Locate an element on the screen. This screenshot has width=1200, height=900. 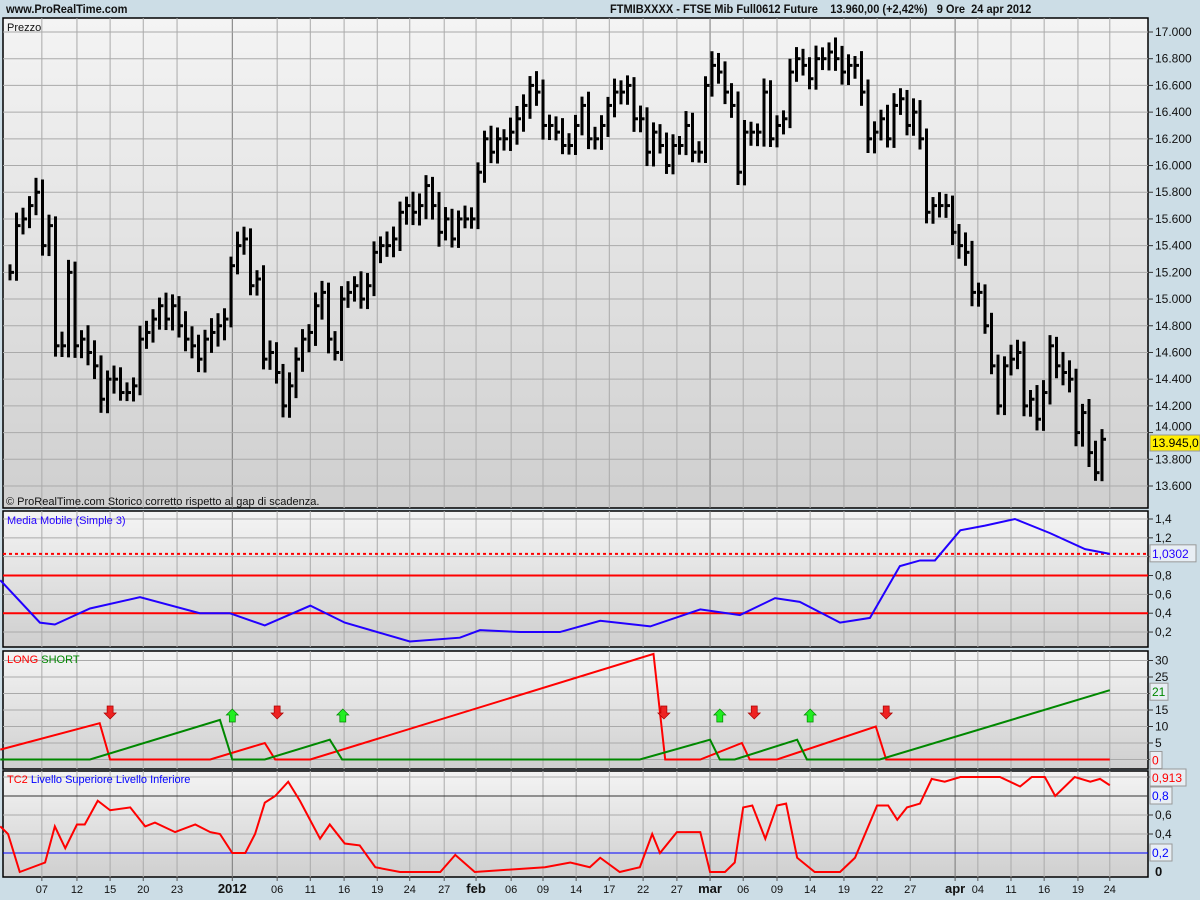
tc2-line is located at coordinates (555, 824).